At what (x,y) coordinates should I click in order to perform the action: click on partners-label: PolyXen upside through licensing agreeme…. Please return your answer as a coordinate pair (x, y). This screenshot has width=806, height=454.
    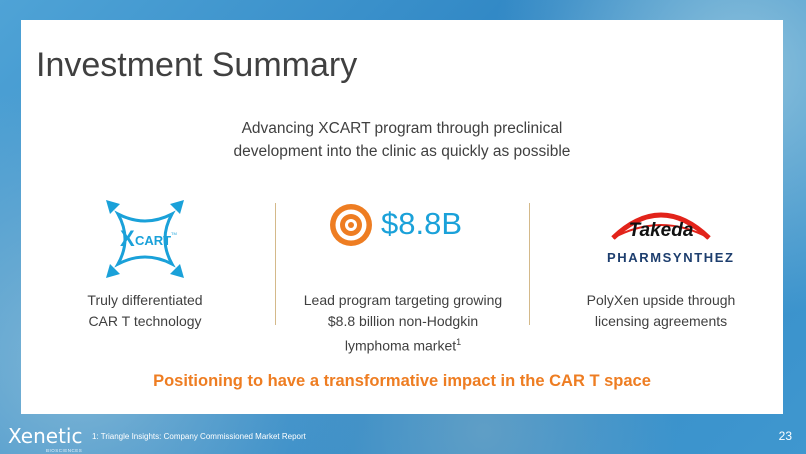
    Looking at the image, I should click on (661, 311).